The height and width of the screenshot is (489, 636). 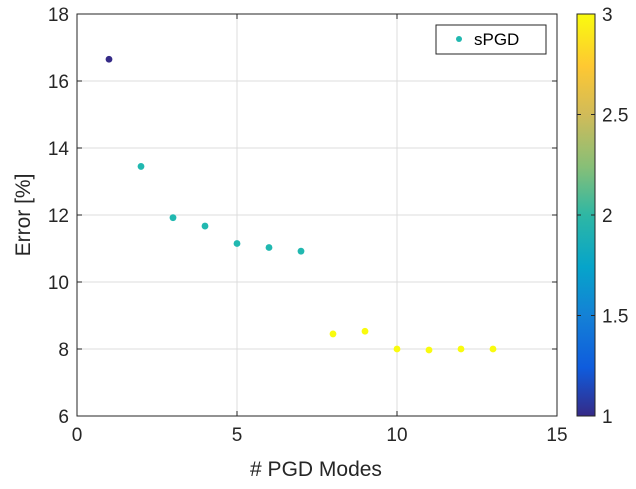 What do you see at coordinates (58, 283) in the screenshot?
I see `y-tick-label: 10` at bounding box center [58, 283].